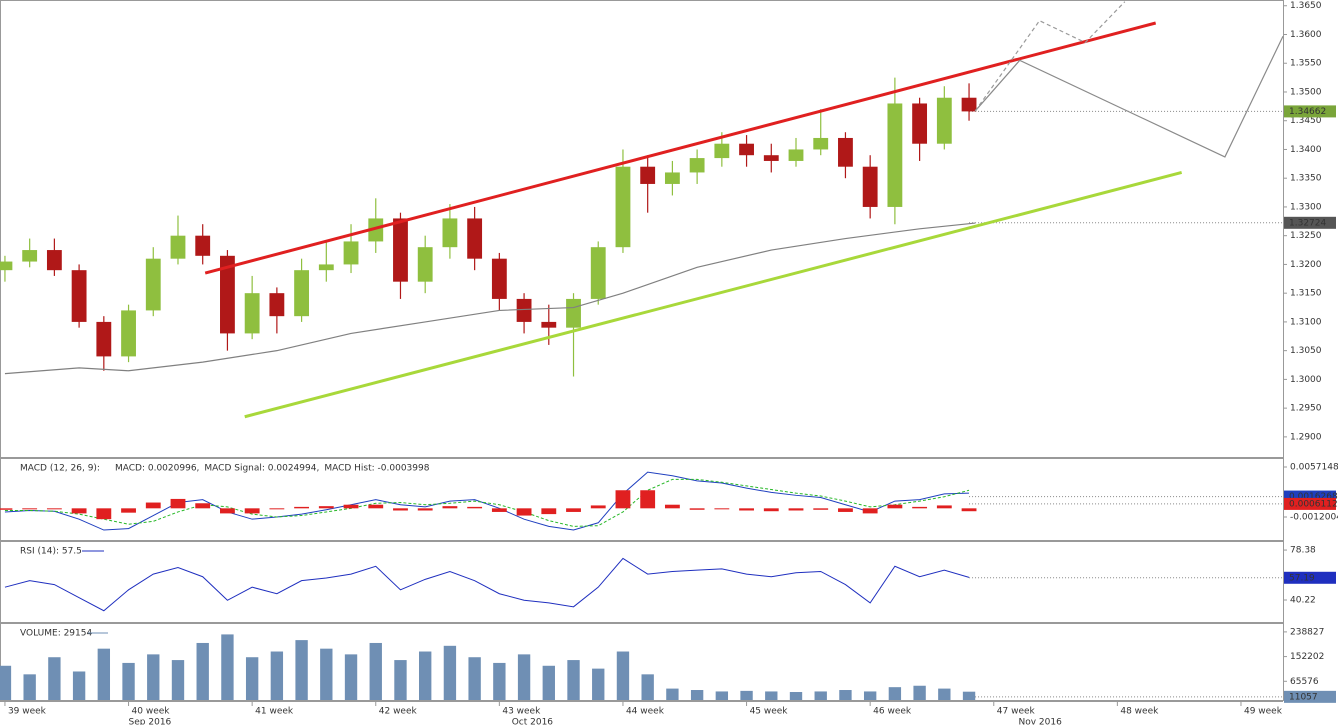 The height and width of the screenshot is (725, 1338). What do you see at coordinates (1306, 294) in the screenshot?
I see `y-tick-label: 1.3150` at bounding box center [1306, 294].